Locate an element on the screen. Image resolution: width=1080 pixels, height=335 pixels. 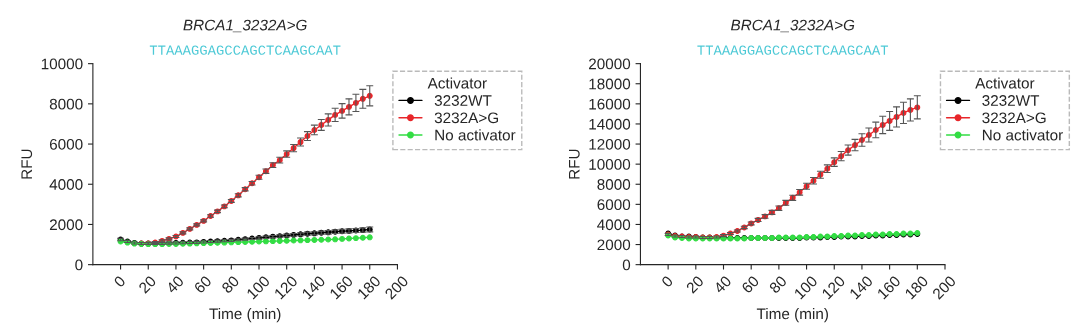
y-tick-label: 12000 is located at coordinates (610, 144).